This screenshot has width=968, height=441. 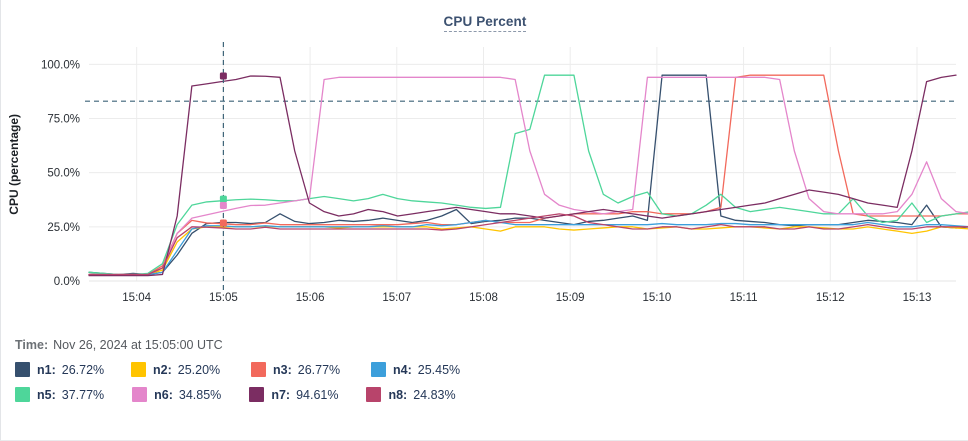 What do you see at coordinates (163, 394) in the screenshot?
I see `legend-series-name-n6: n6:` at bounding box center [163, 394].